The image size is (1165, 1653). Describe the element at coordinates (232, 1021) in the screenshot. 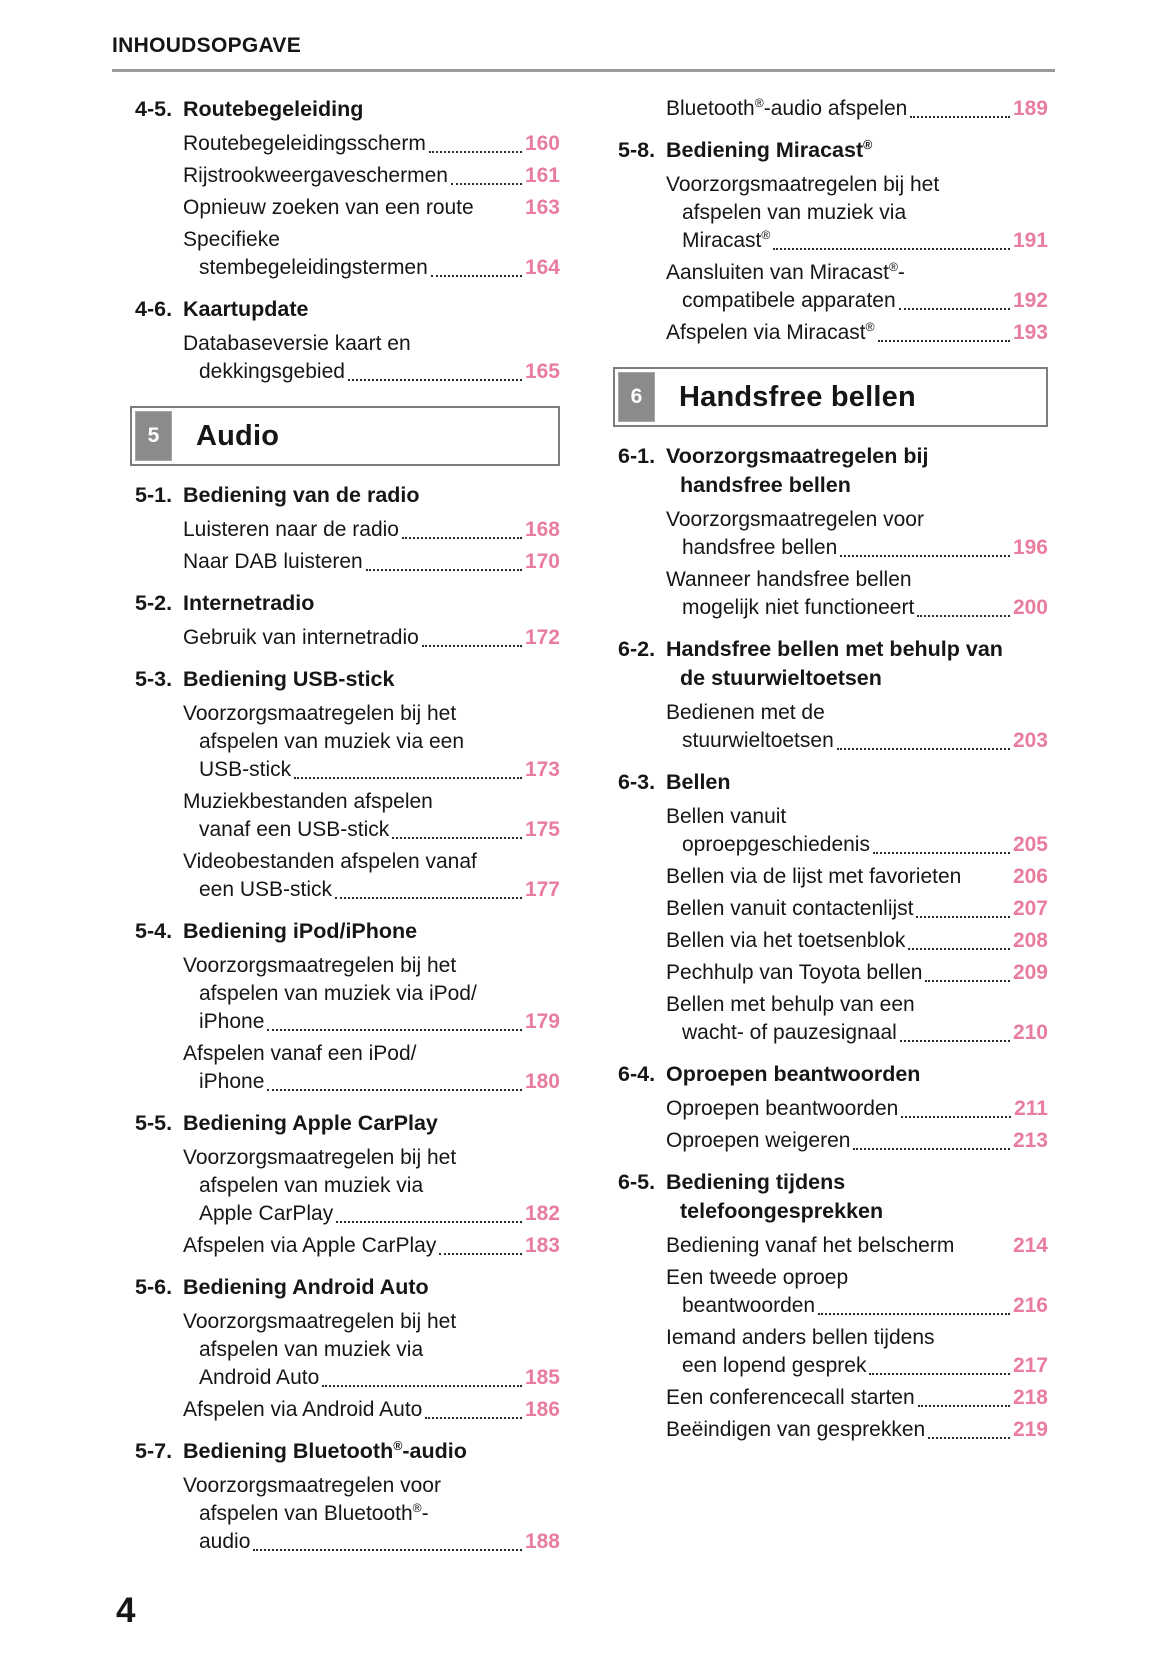

I see `toc-entry-label: iPhone` at that location.